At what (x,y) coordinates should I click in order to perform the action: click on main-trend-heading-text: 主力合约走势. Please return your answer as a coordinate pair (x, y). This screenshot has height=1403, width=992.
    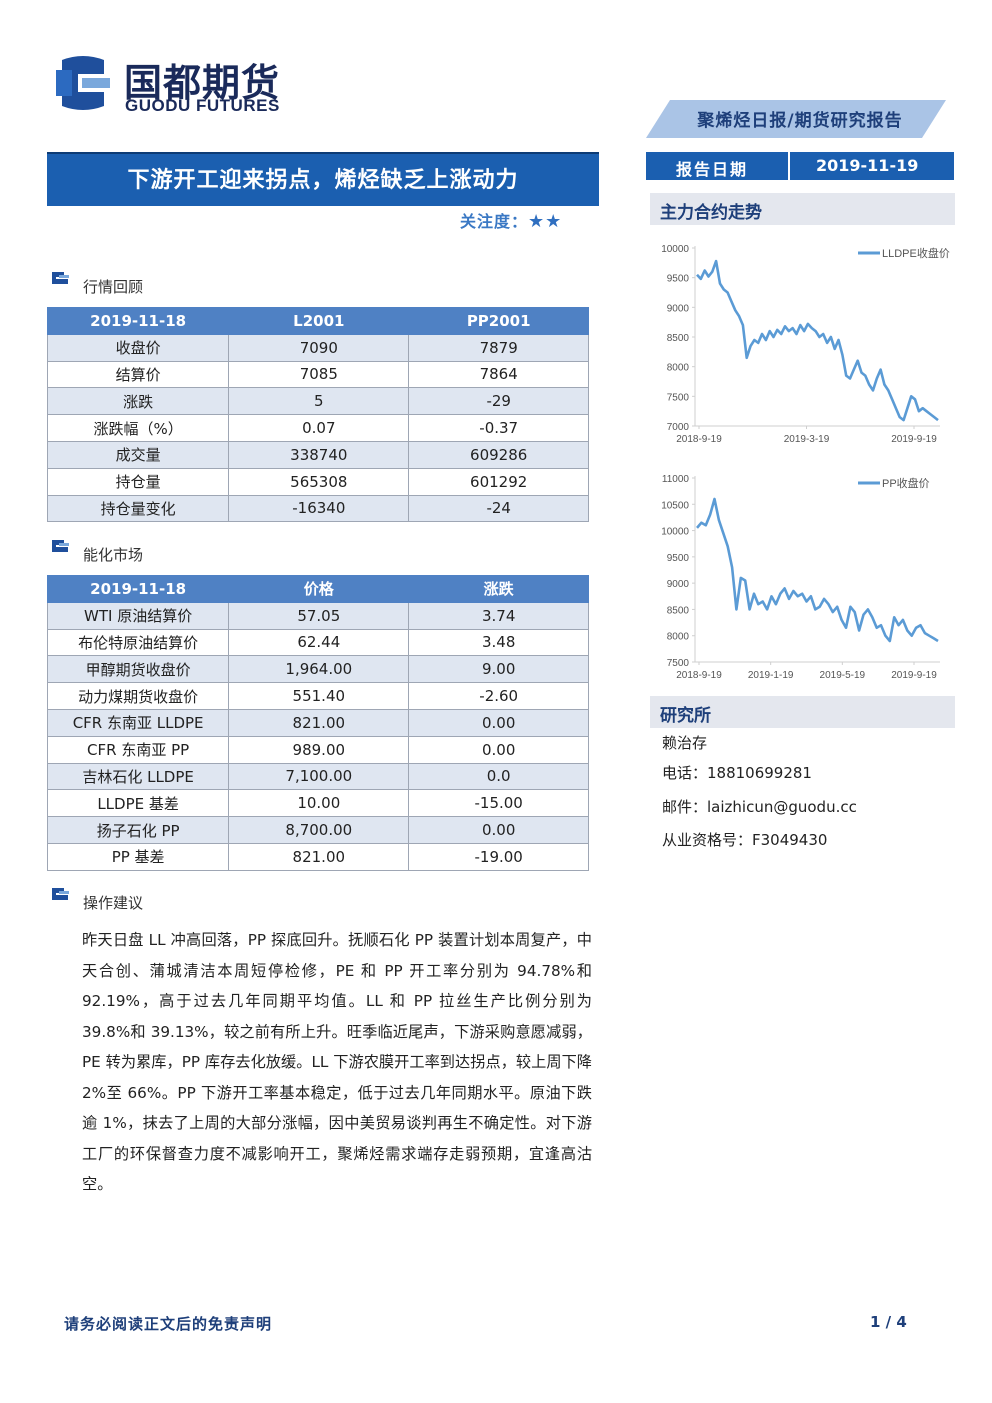
    Looking at the image, I should click on (711, 213).